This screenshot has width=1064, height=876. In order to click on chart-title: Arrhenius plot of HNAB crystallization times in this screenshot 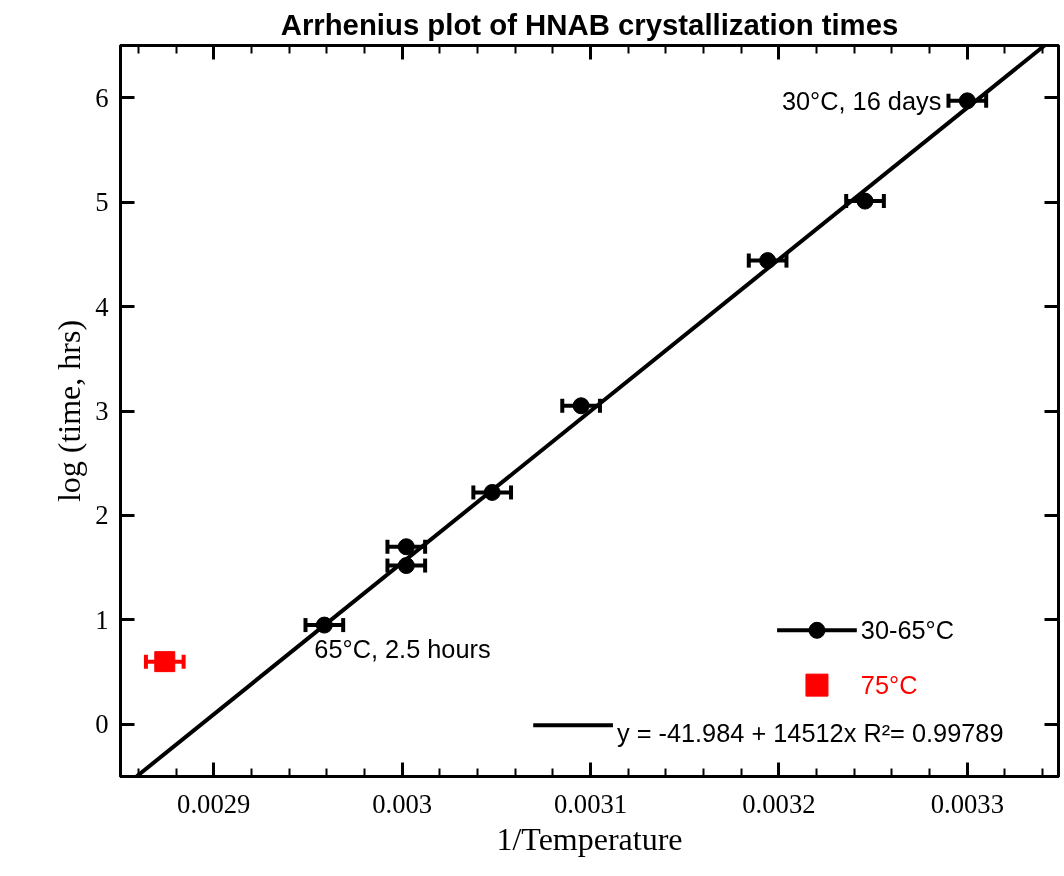, I will do `click(589, 24)`.